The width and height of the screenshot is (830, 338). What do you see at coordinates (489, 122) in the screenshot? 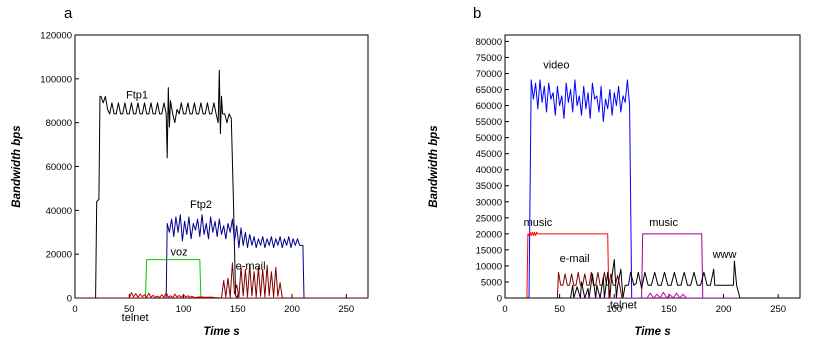
I see `y-tick-label: 55000` at bounding box center [489, 122].